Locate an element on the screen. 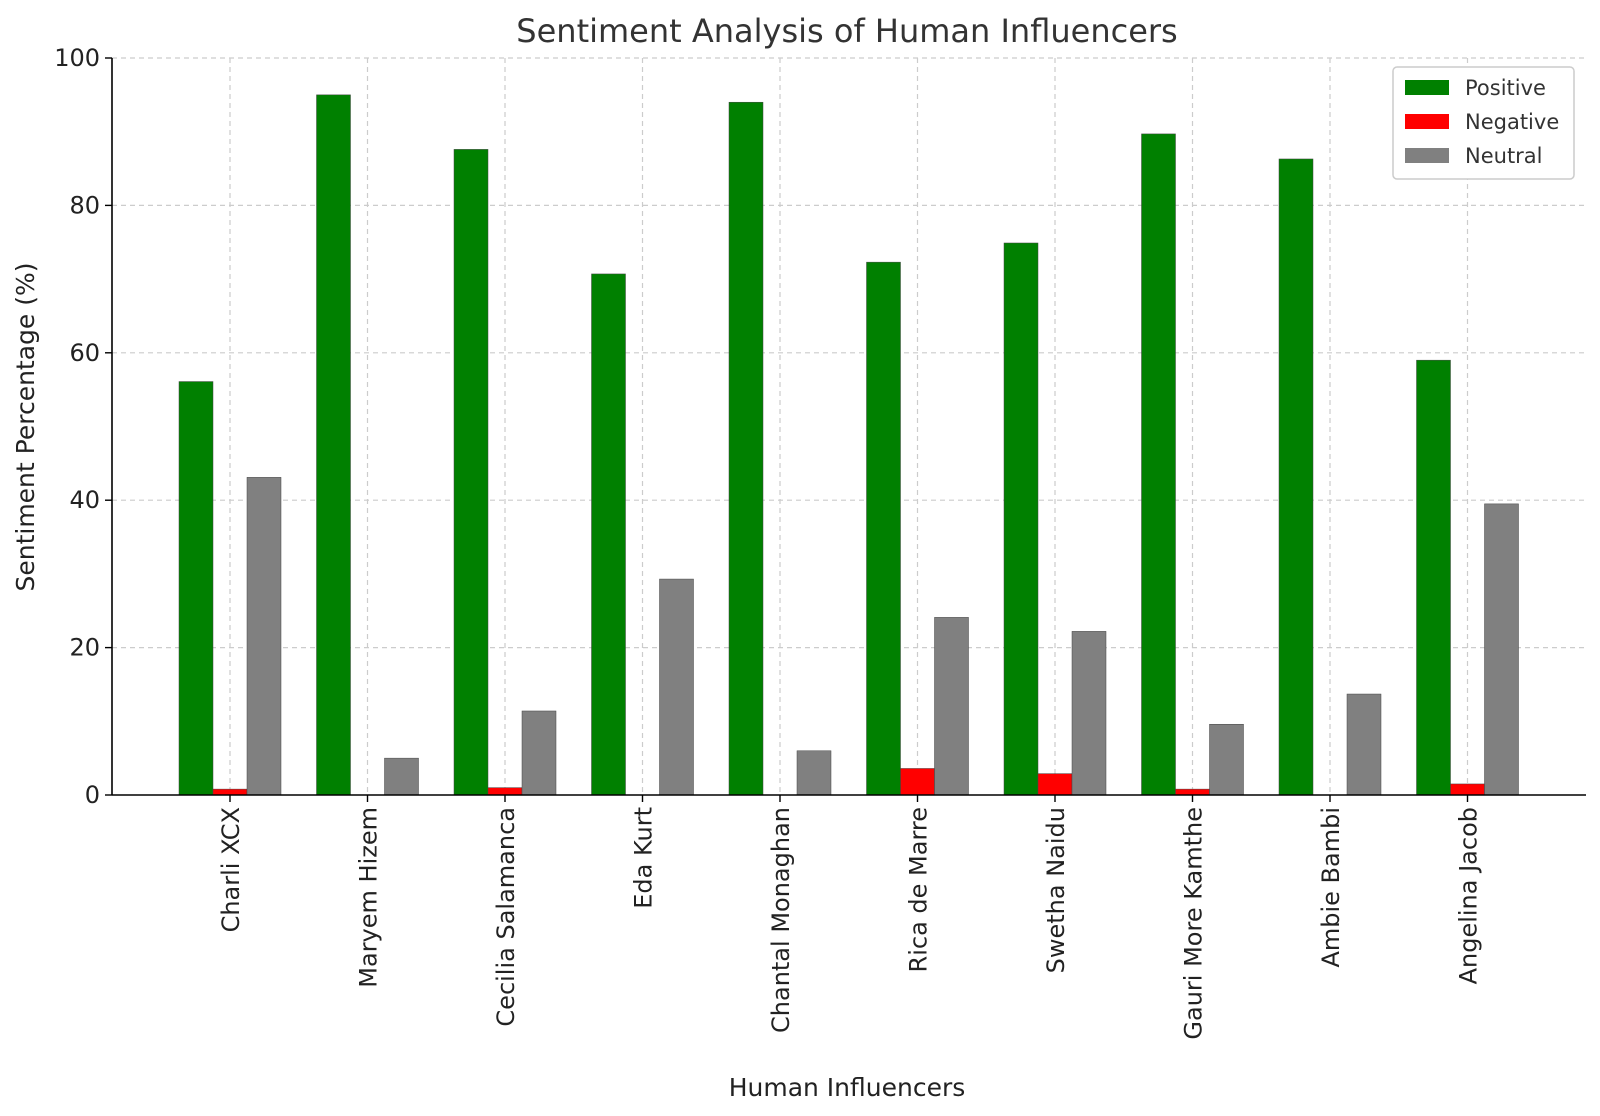 This screenshot has width=1600, height=1116. legend-label-negative: Negative is located at coordinates (1512, 122).